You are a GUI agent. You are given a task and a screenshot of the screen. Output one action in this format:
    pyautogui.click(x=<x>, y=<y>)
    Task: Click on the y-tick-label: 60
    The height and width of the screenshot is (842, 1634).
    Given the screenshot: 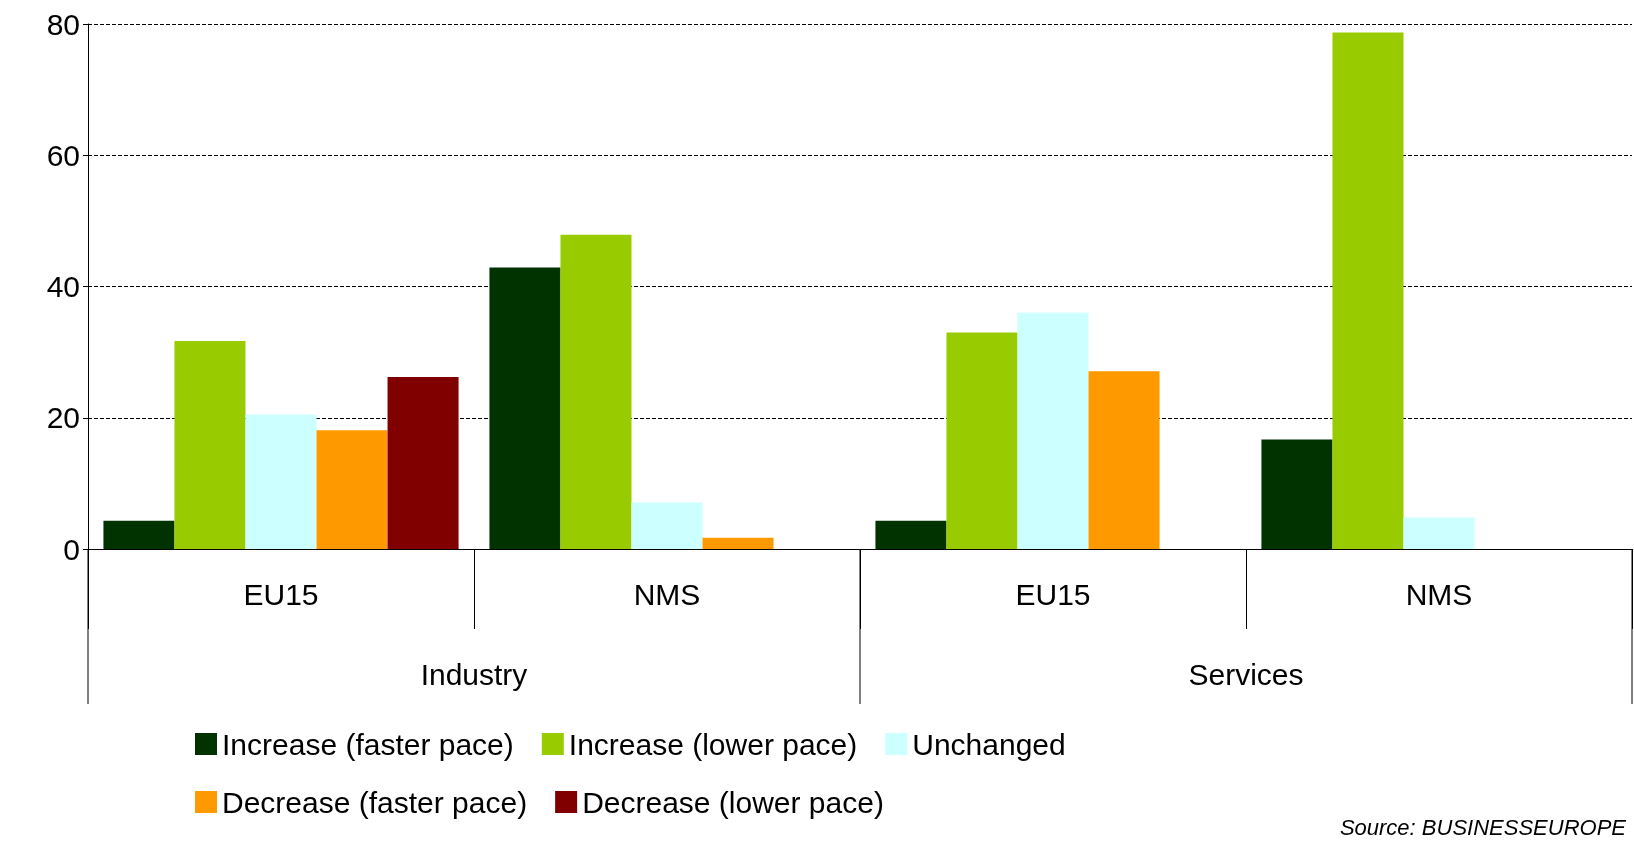 What is the action you would take?
    pyautogui.click(x=63, y=155)
    